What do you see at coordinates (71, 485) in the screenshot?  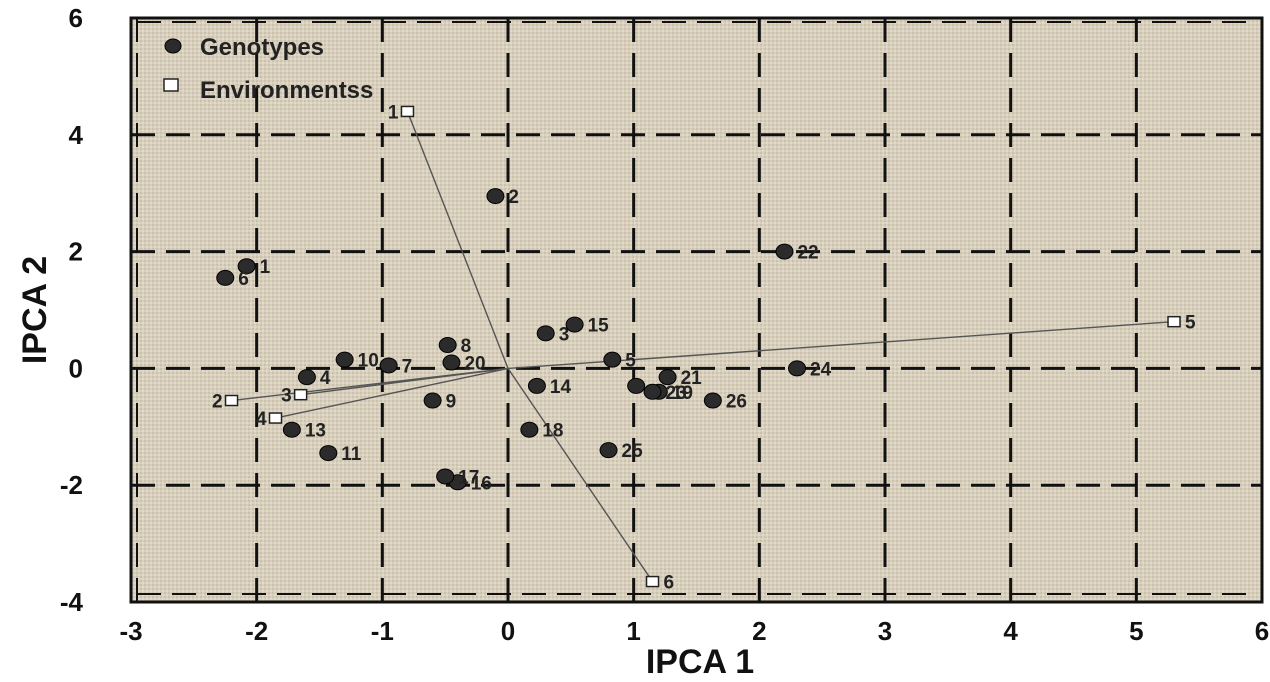 I see `y-tick-label: -2` at bounding box center [71, 485].